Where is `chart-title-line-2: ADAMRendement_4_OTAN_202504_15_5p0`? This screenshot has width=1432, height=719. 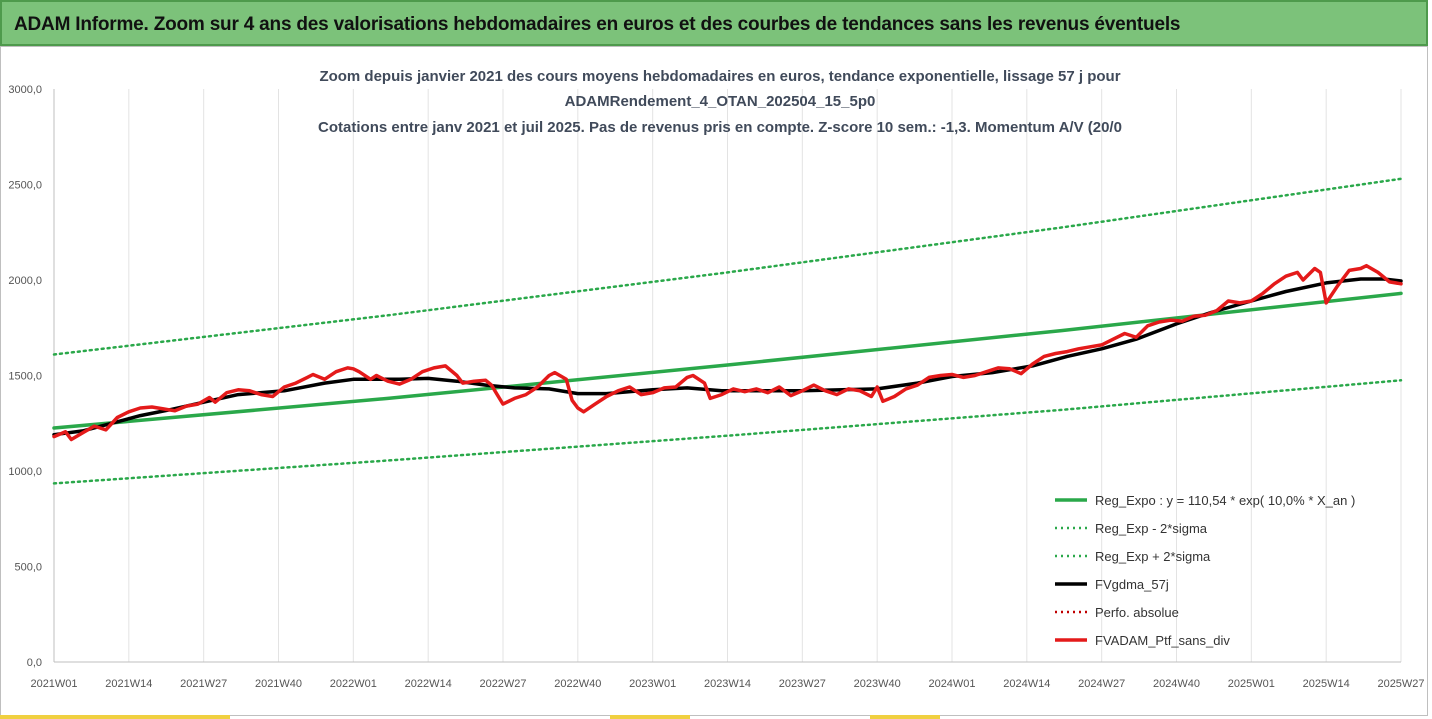 chart-title-line-2: ADAMRendement_4_OTAN_202504_15_5p0 is located at coordinates (720, 101).